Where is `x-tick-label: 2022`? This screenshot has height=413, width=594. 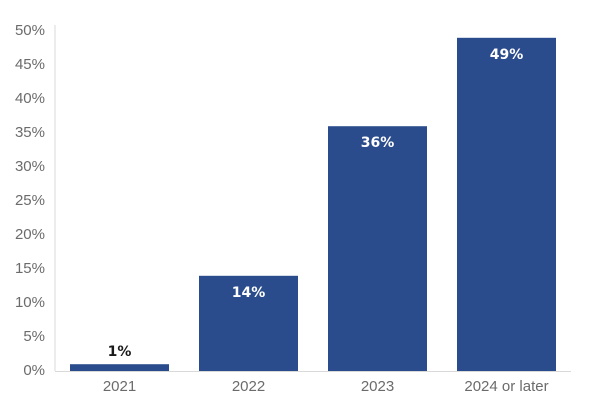
x-tick-label: 2022 is located at coordinates (248, 386).